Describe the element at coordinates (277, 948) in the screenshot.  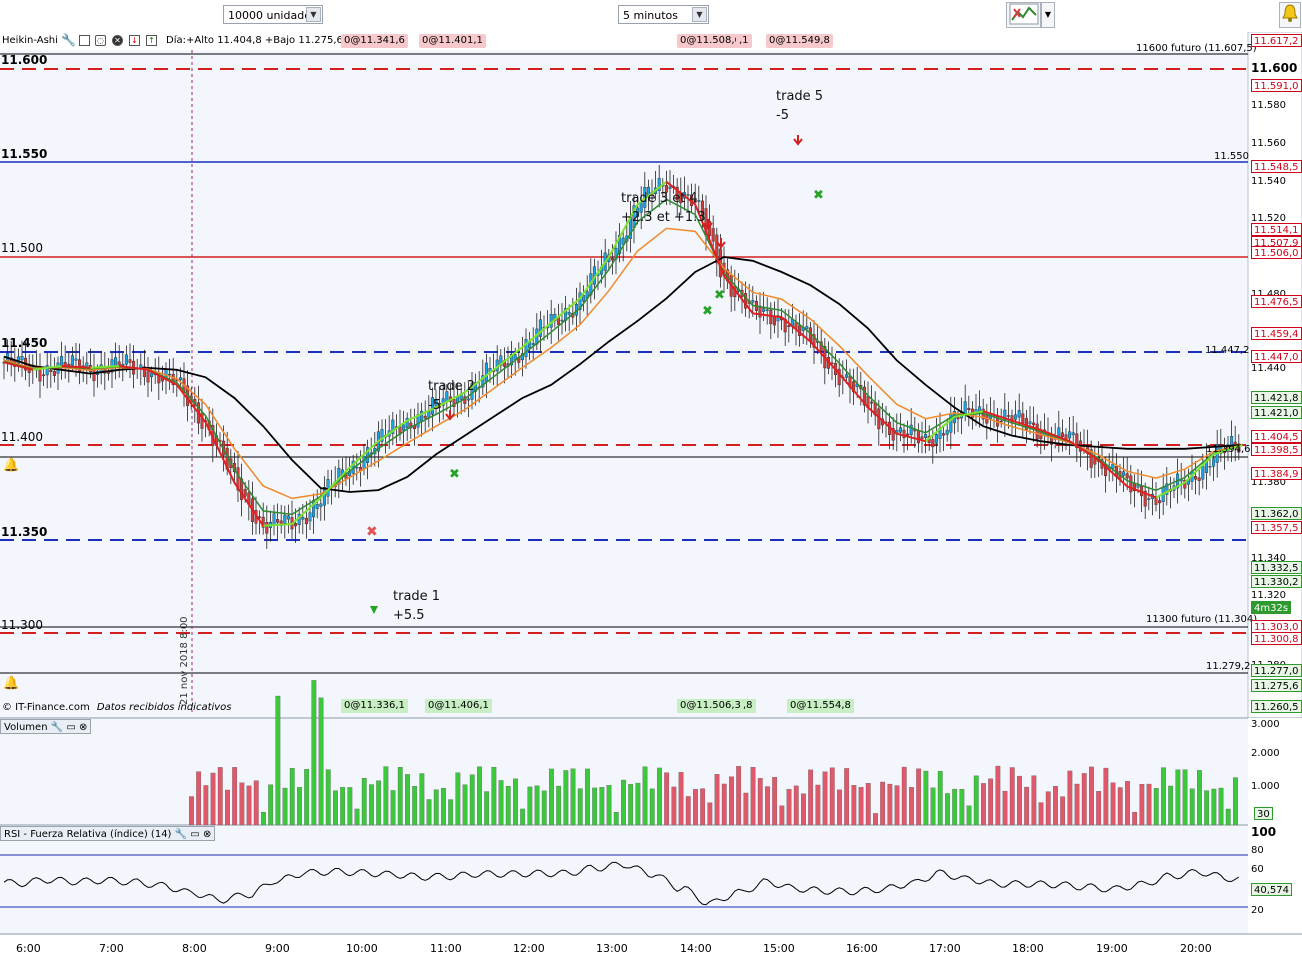
I see `time-tick: 9:00` at that location.